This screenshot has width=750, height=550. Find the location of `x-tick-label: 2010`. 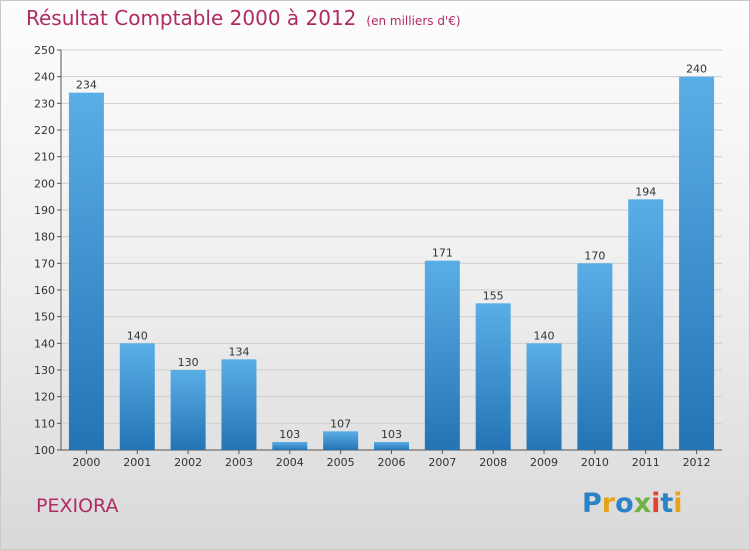

x-tick-label: 2010 is located at coordinates (595, 462).